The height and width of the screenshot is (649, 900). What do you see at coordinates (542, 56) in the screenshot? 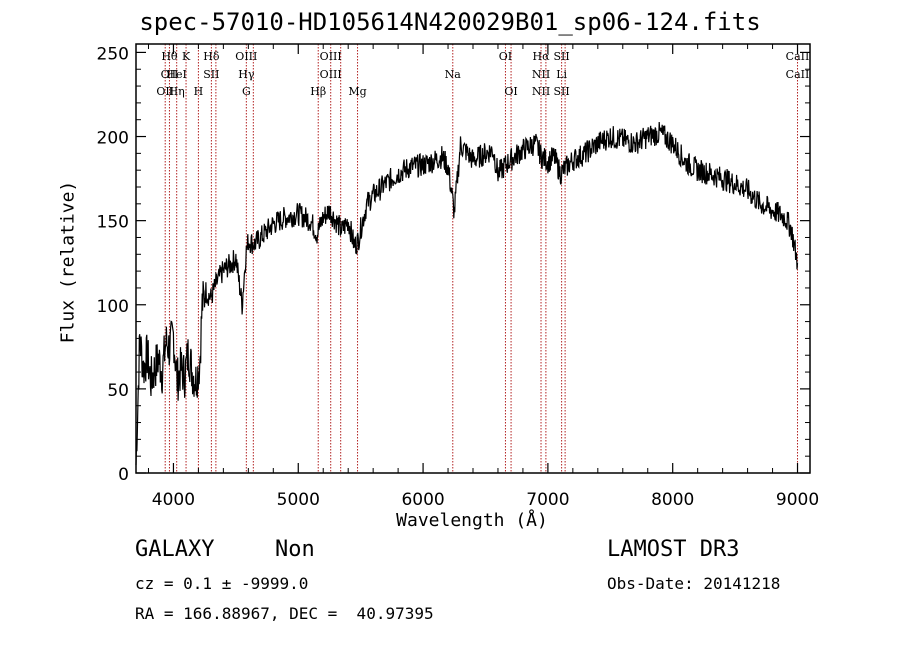
I see `spectral-line-label: Hα` at bounding box center [542, 56].